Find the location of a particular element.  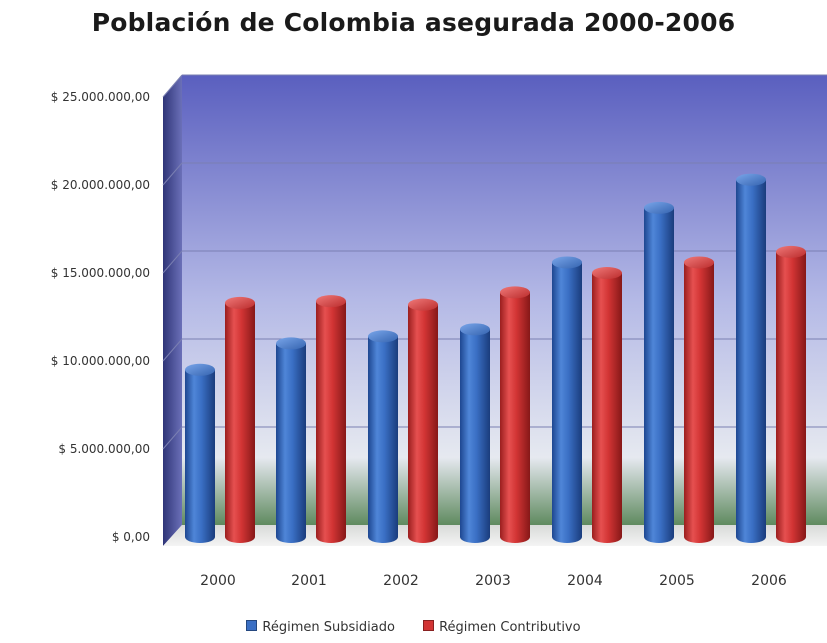

bar-subsidiado-2005 is located at coordinates (659, 372).